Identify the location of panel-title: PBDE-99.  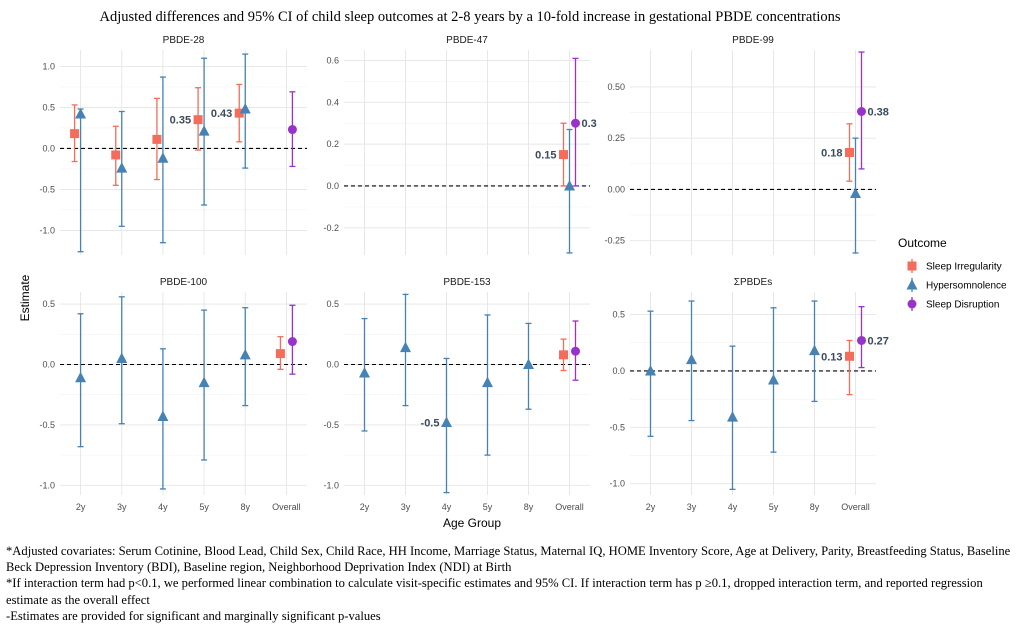
(753, 40).